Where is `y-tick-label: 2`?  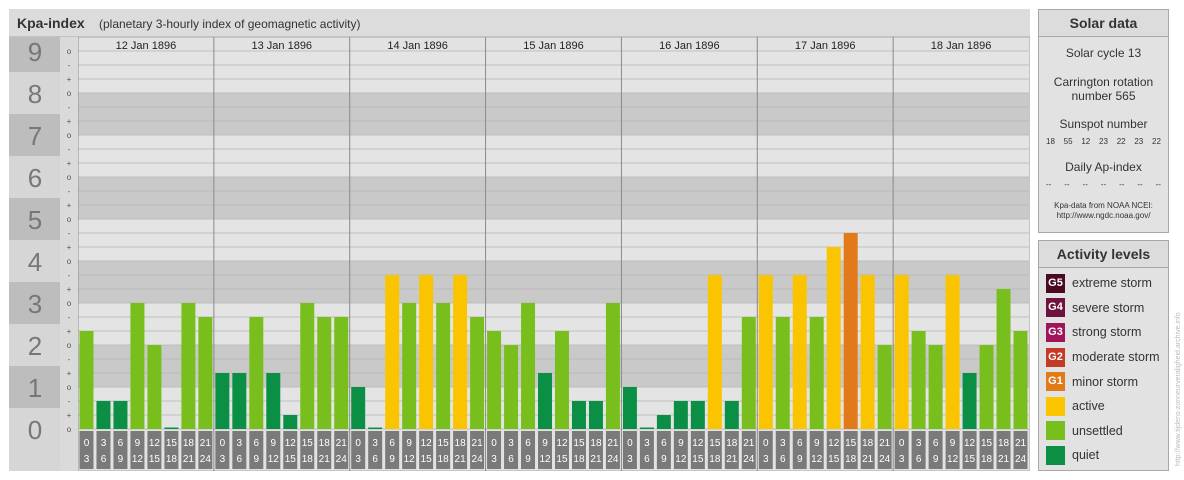
y-tick-label: 2 is located at coordinates (35, 346).